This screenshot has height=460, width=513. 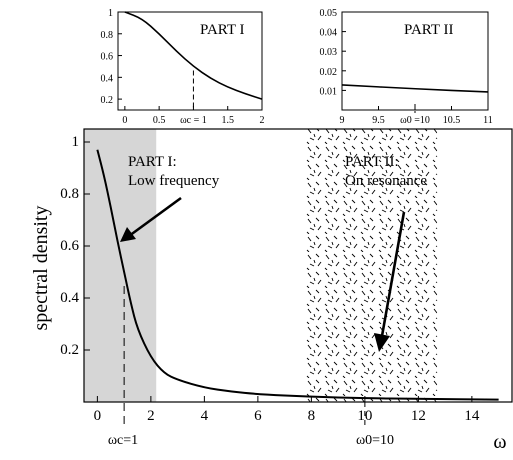 I want to click on inset-part1: PART I 0 0.5 ωc = 1 1.5 2 0.2 0.4 0.6 0.8 1, so click(x=183, y=67).